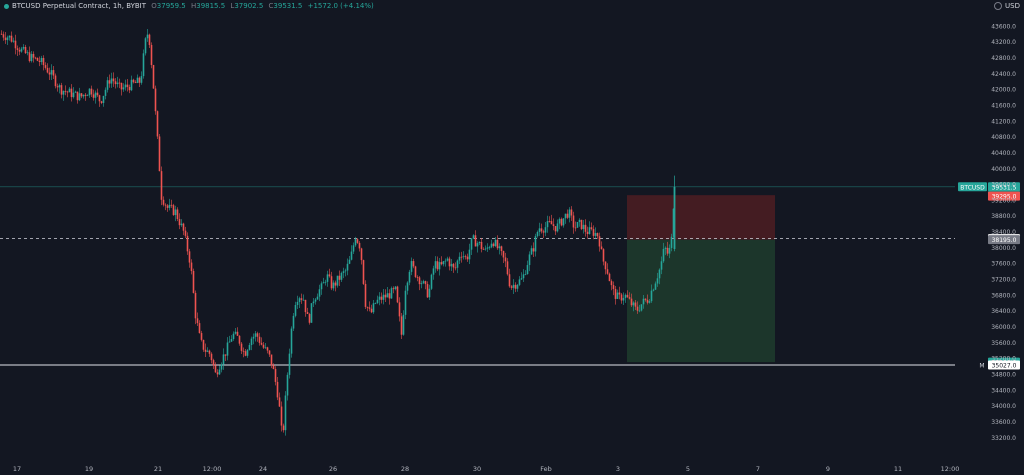 Image resolution: width=1024 pixels, height=475 pixels. I want to click on currency-settings: USD, so click(1007, 6).